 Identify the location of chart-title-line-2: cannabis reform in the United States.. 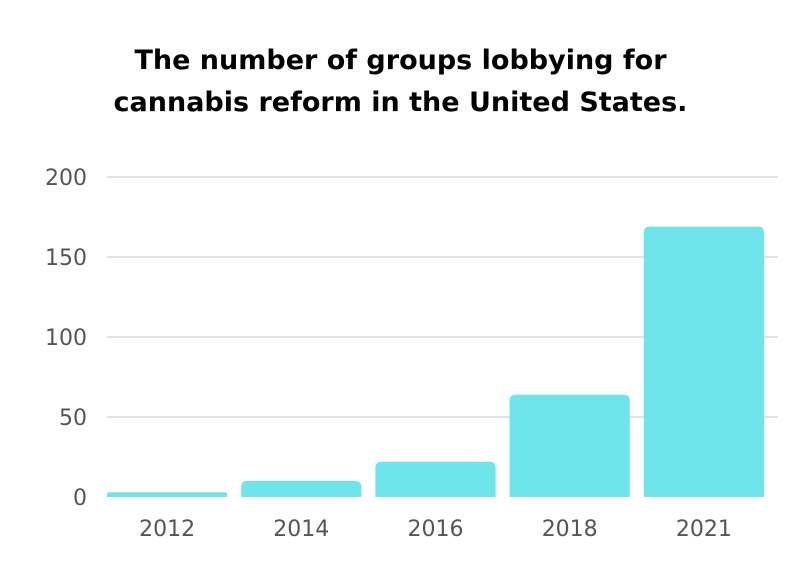
(400, 102).